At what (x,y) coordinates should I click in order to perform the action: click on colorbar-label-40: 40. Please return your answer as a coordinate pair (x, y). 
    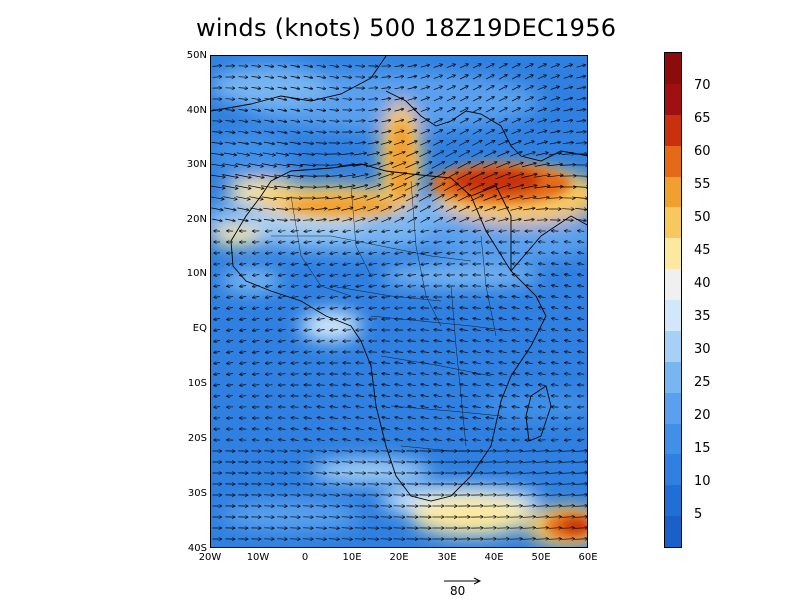
    Looking at the image, I should click on (702, 283).